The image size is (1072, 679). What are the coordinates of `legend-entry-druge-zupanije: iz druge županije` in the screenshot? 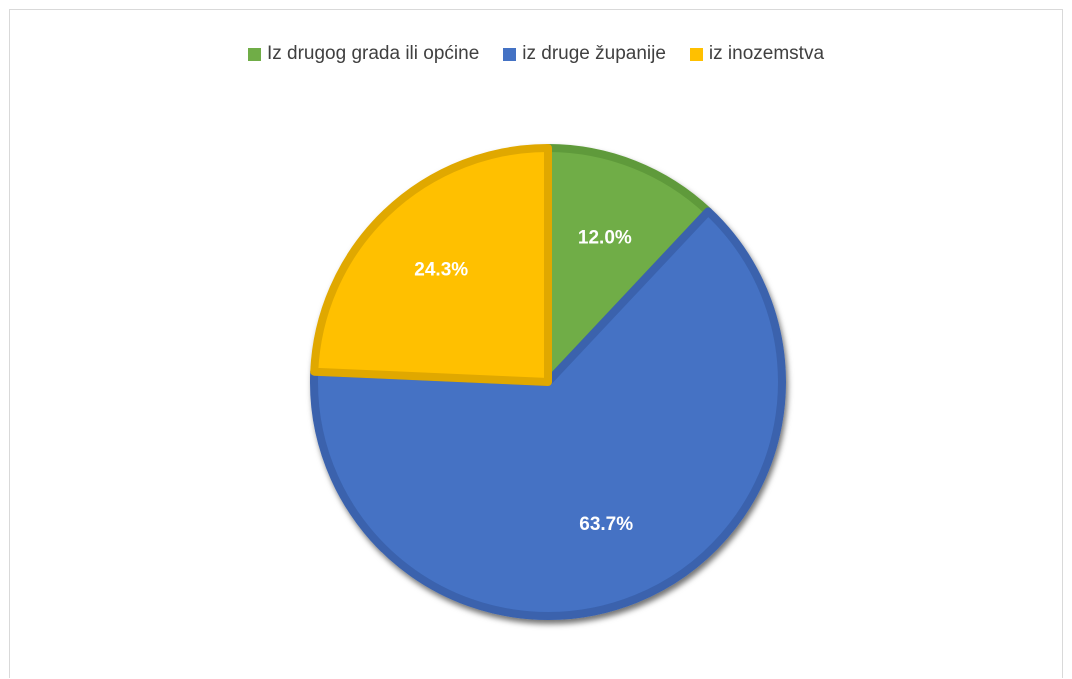 It's located at (584, 54).